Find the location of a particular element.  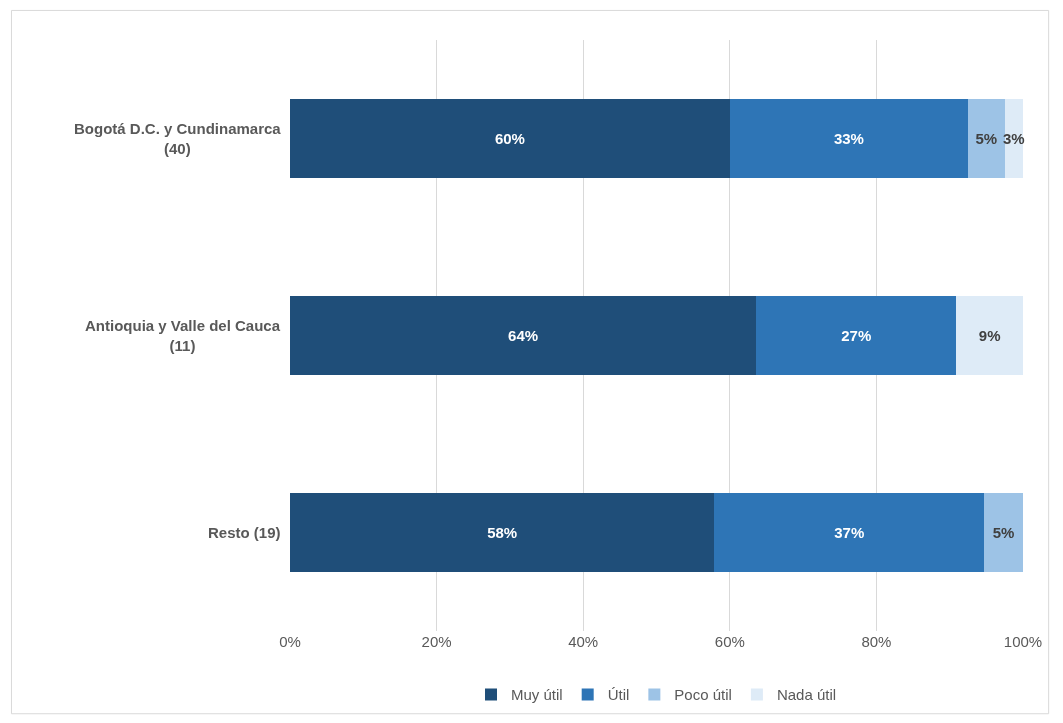

y-tick-label: Antioquia y Valle del Cauca (11) is located at coordinates (183, 335).